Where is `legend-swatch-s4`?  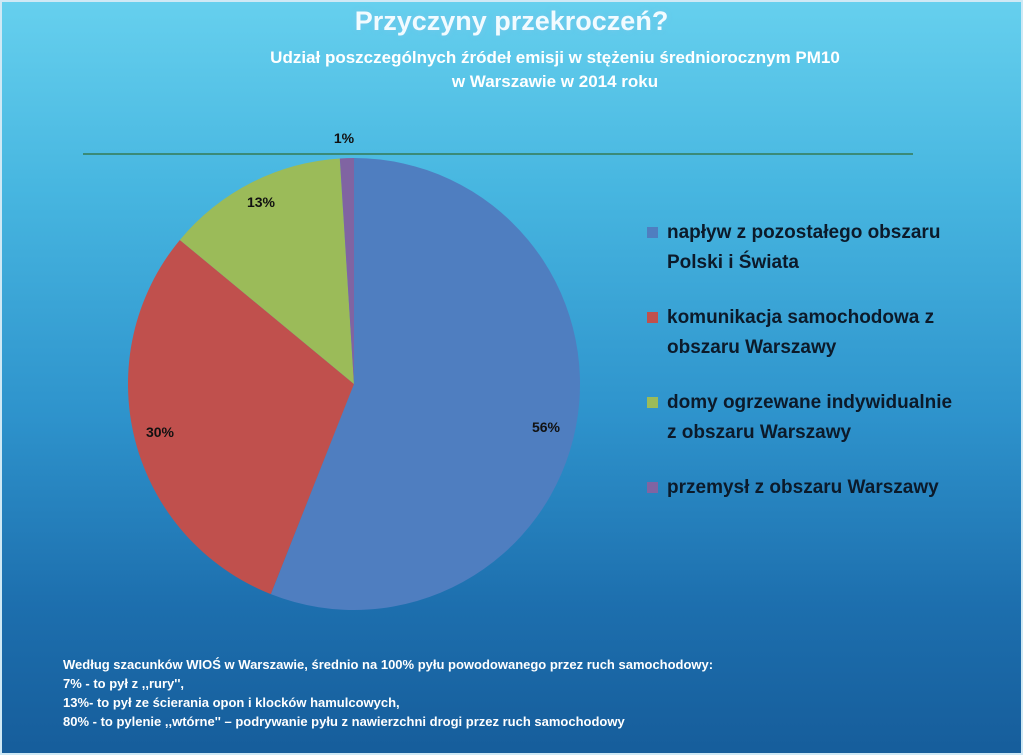 legend-swatch-s4 is located at coordinates (652, 487).